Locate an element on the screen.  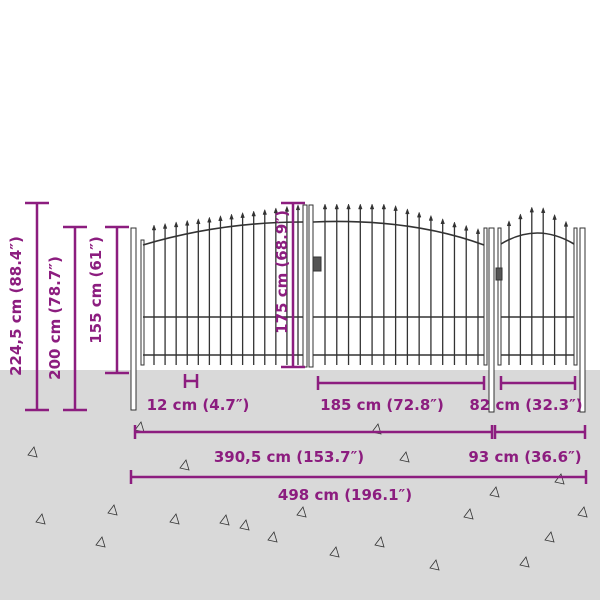
double-gate-width-label: 390,5 cm (153.7″) is located at coordinates (289, 457).